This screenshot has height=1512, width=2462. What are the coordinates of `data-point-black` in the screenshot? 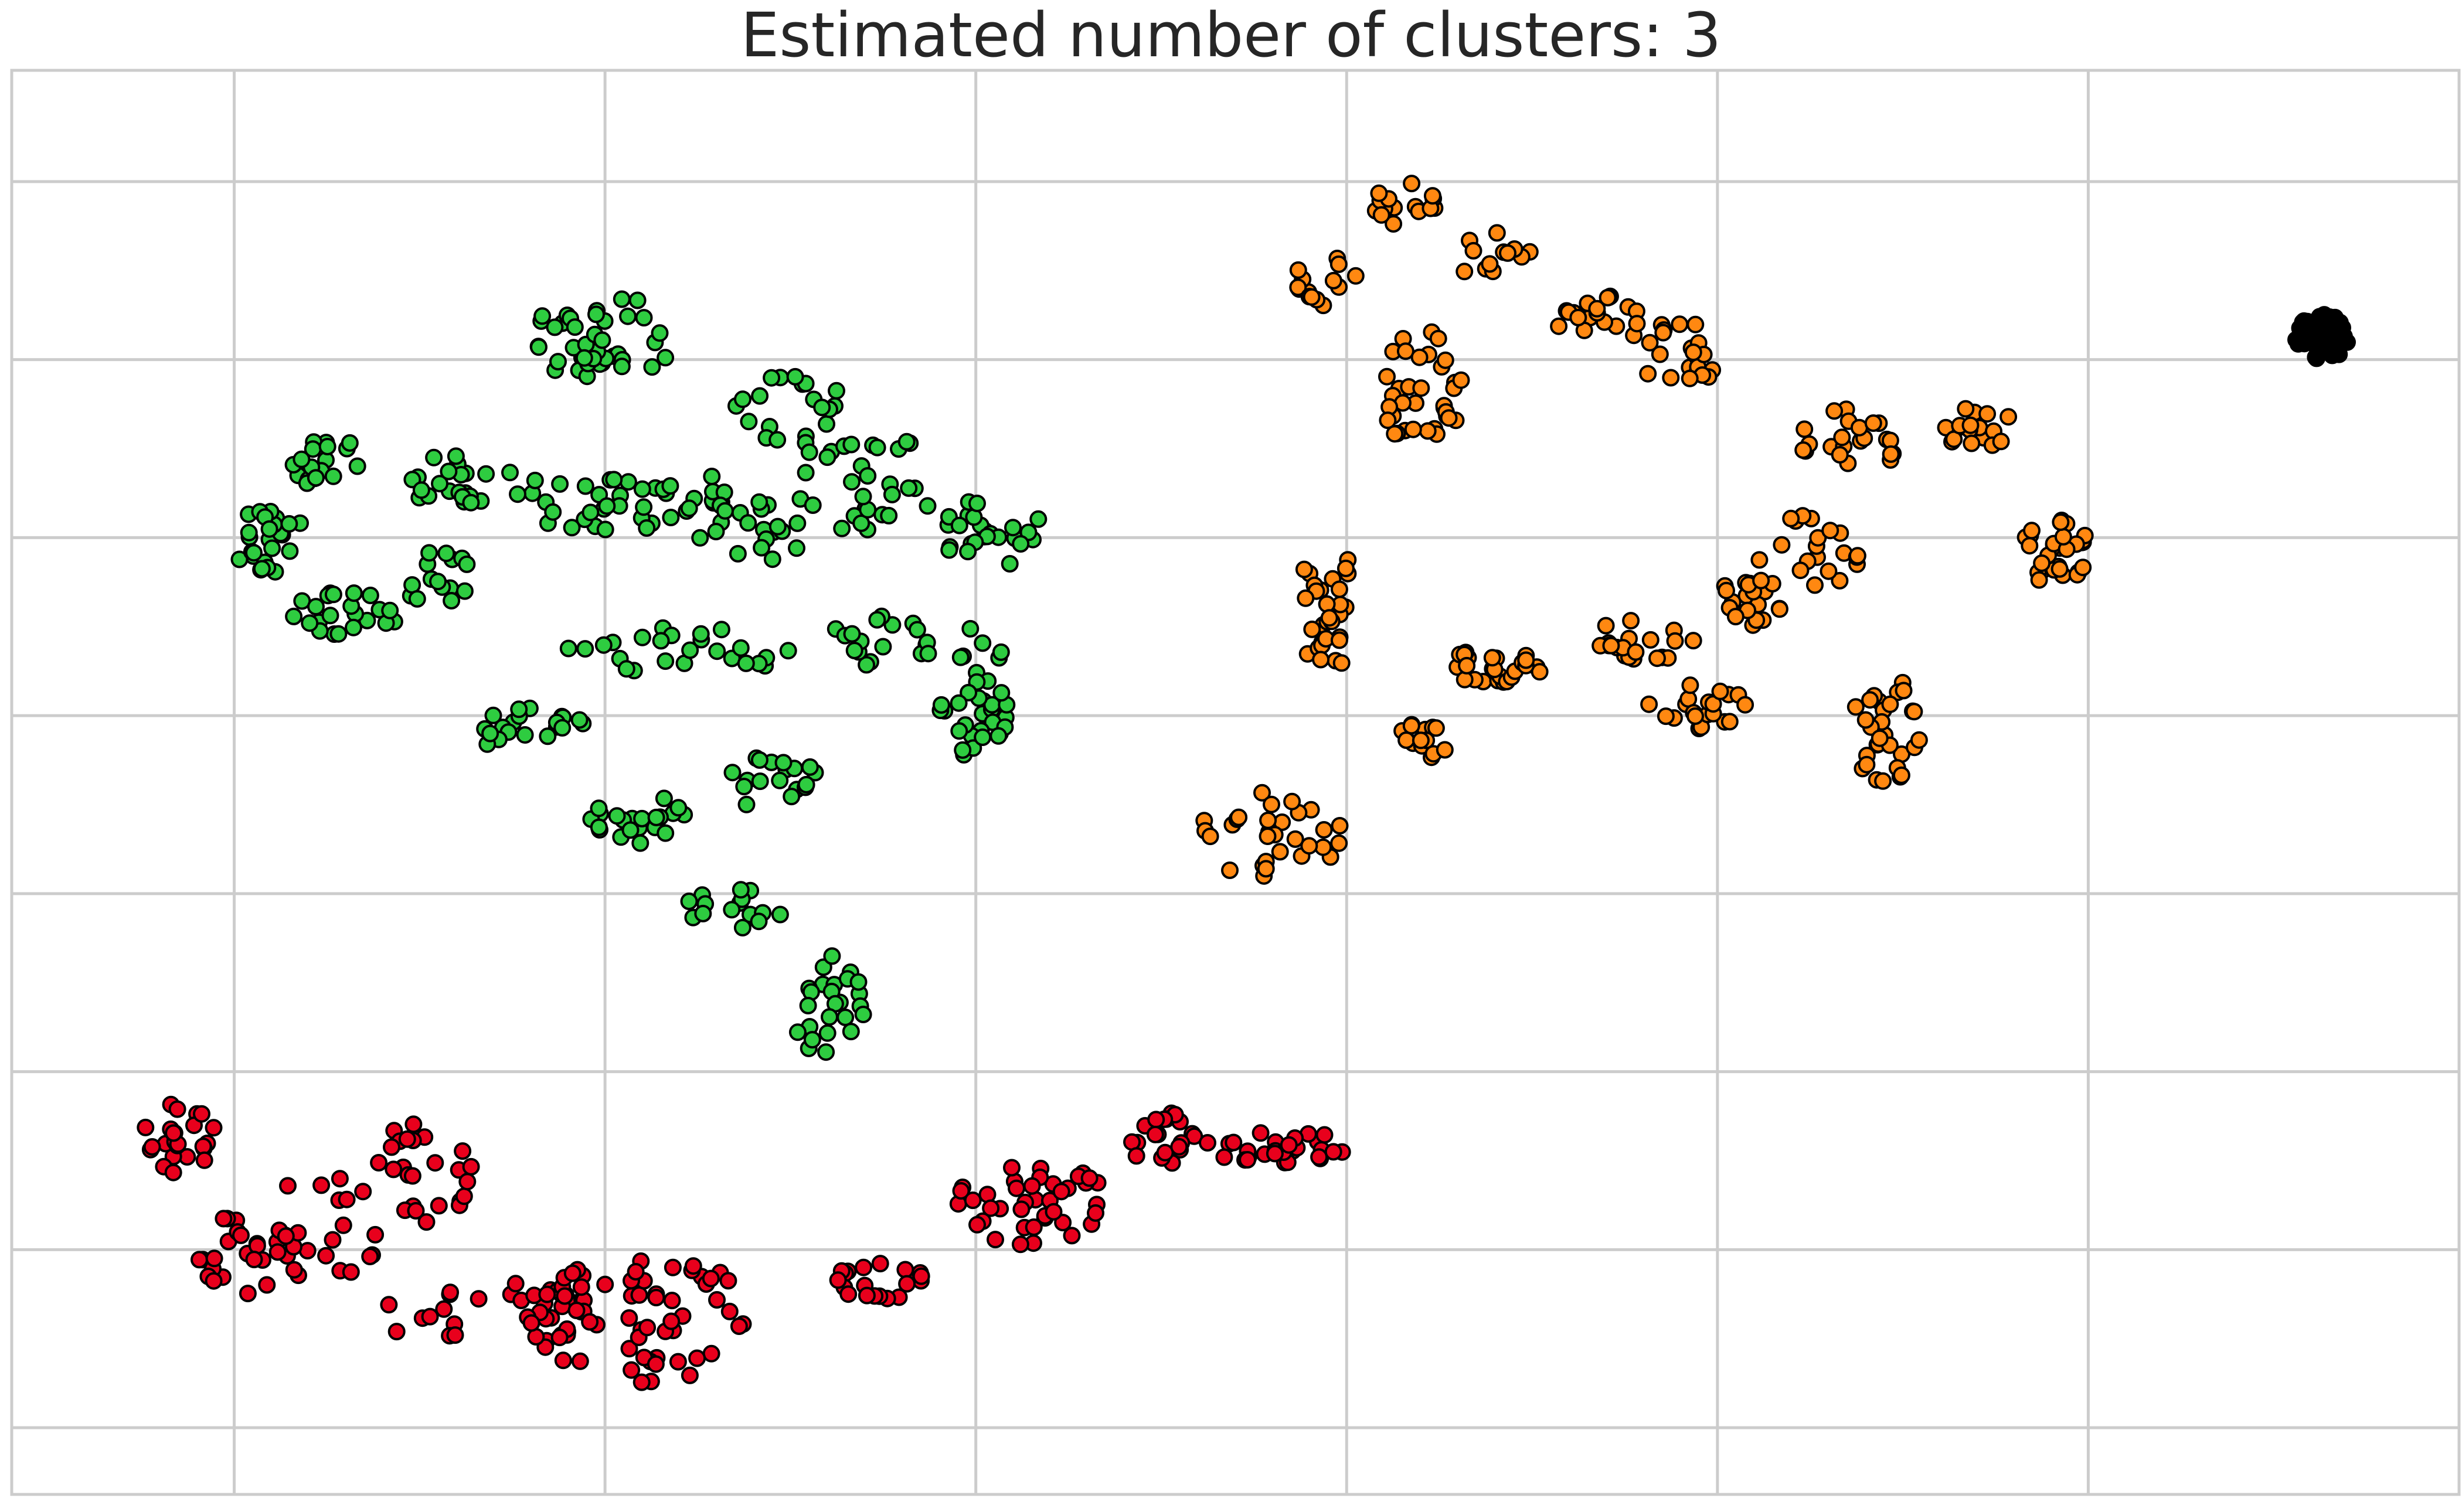 It's located at (2296, 340).